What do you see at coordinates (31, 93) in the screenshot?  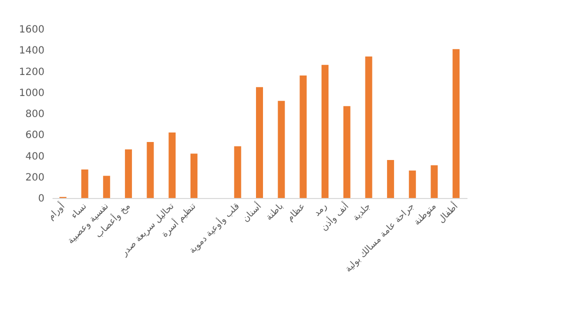 I see `y-tick-label: 1000` at bounding box center [31, 93].